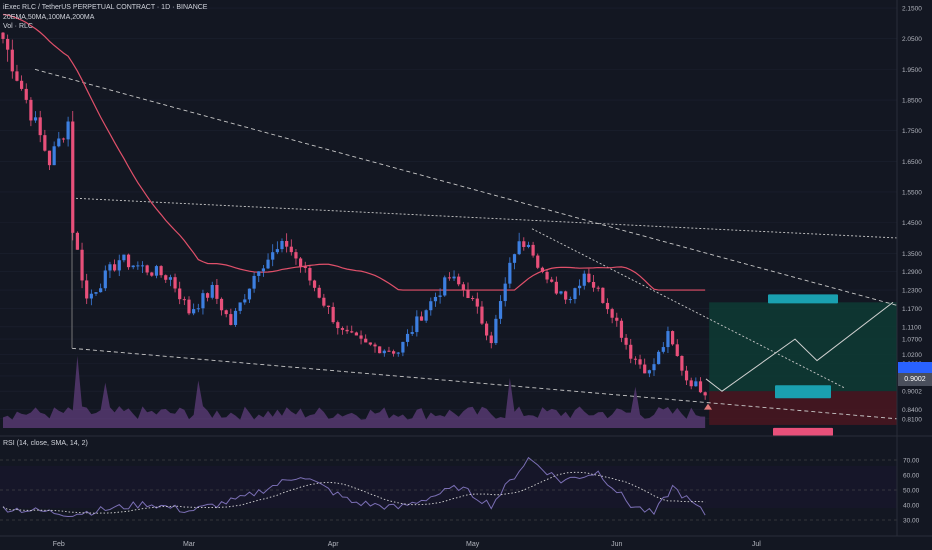  What do you see at coordinates (45, 443) in the screenshot?
I see `rsi-legend: RSI (14, close, SMA, 14, 2)` at bounding box center [45, 443].